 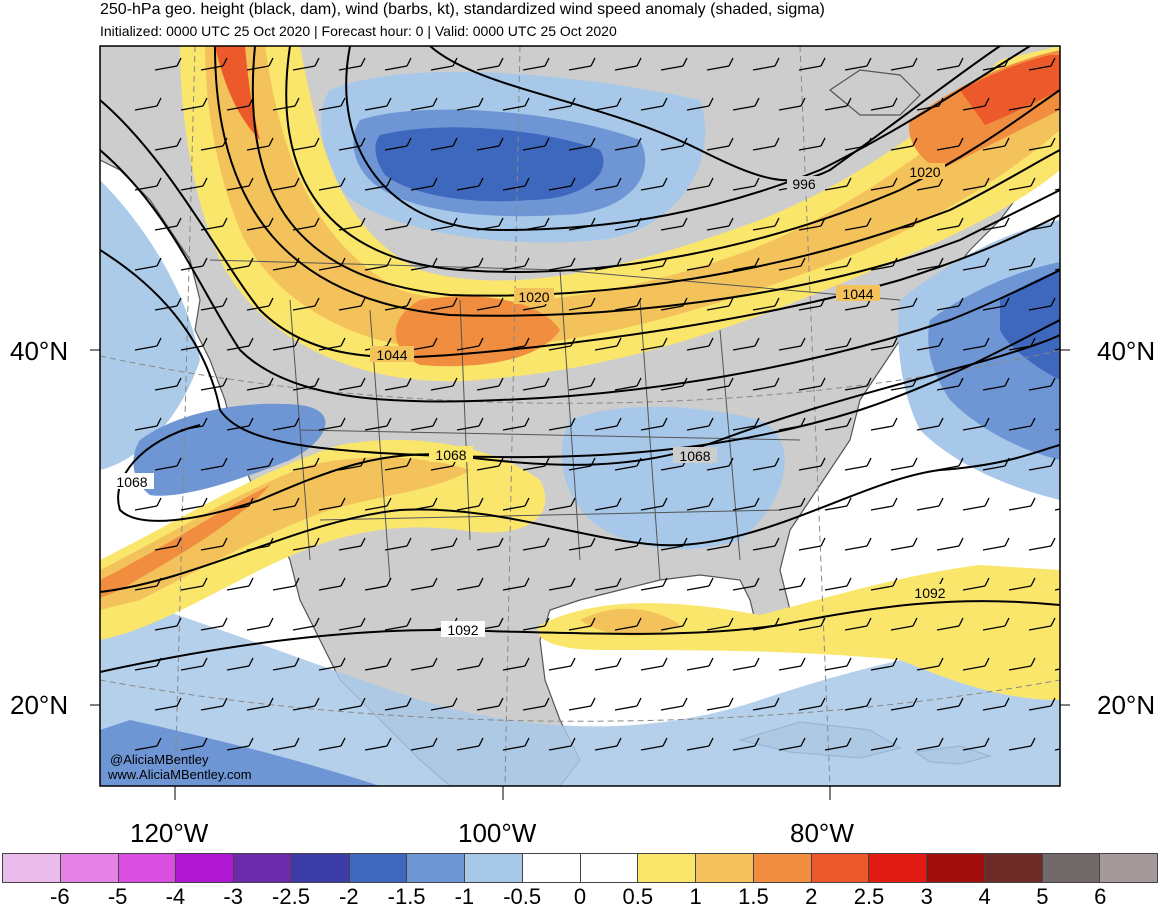 I want to click on colorbar-label: 1, so click(x=695, y=896).